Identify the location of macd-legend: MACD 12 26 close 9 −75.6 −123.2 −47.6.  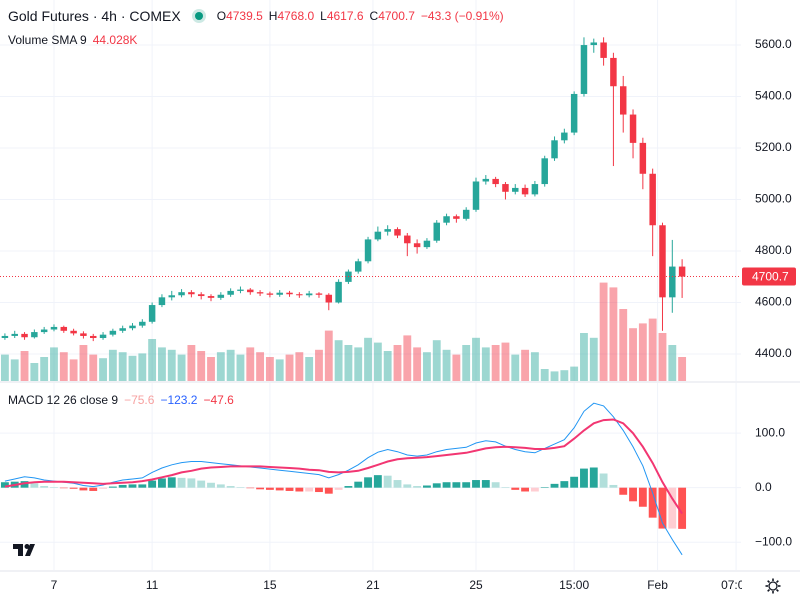
(124, 400).